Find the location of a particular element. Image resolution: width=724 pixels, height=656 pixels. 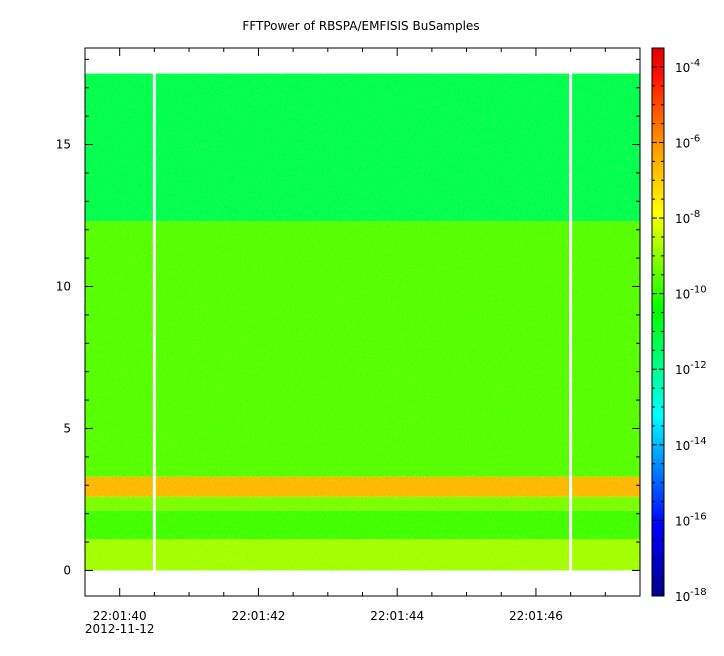

colorbar: 10⁻¹⁸ 10⁻¹⁶ 10⁻¹⁴ 10⁻¹² 10⁻¹⁰ 10⁻⁸ 10⁻⁶ 10⁻⁴ is located at coordinates (679, 325).